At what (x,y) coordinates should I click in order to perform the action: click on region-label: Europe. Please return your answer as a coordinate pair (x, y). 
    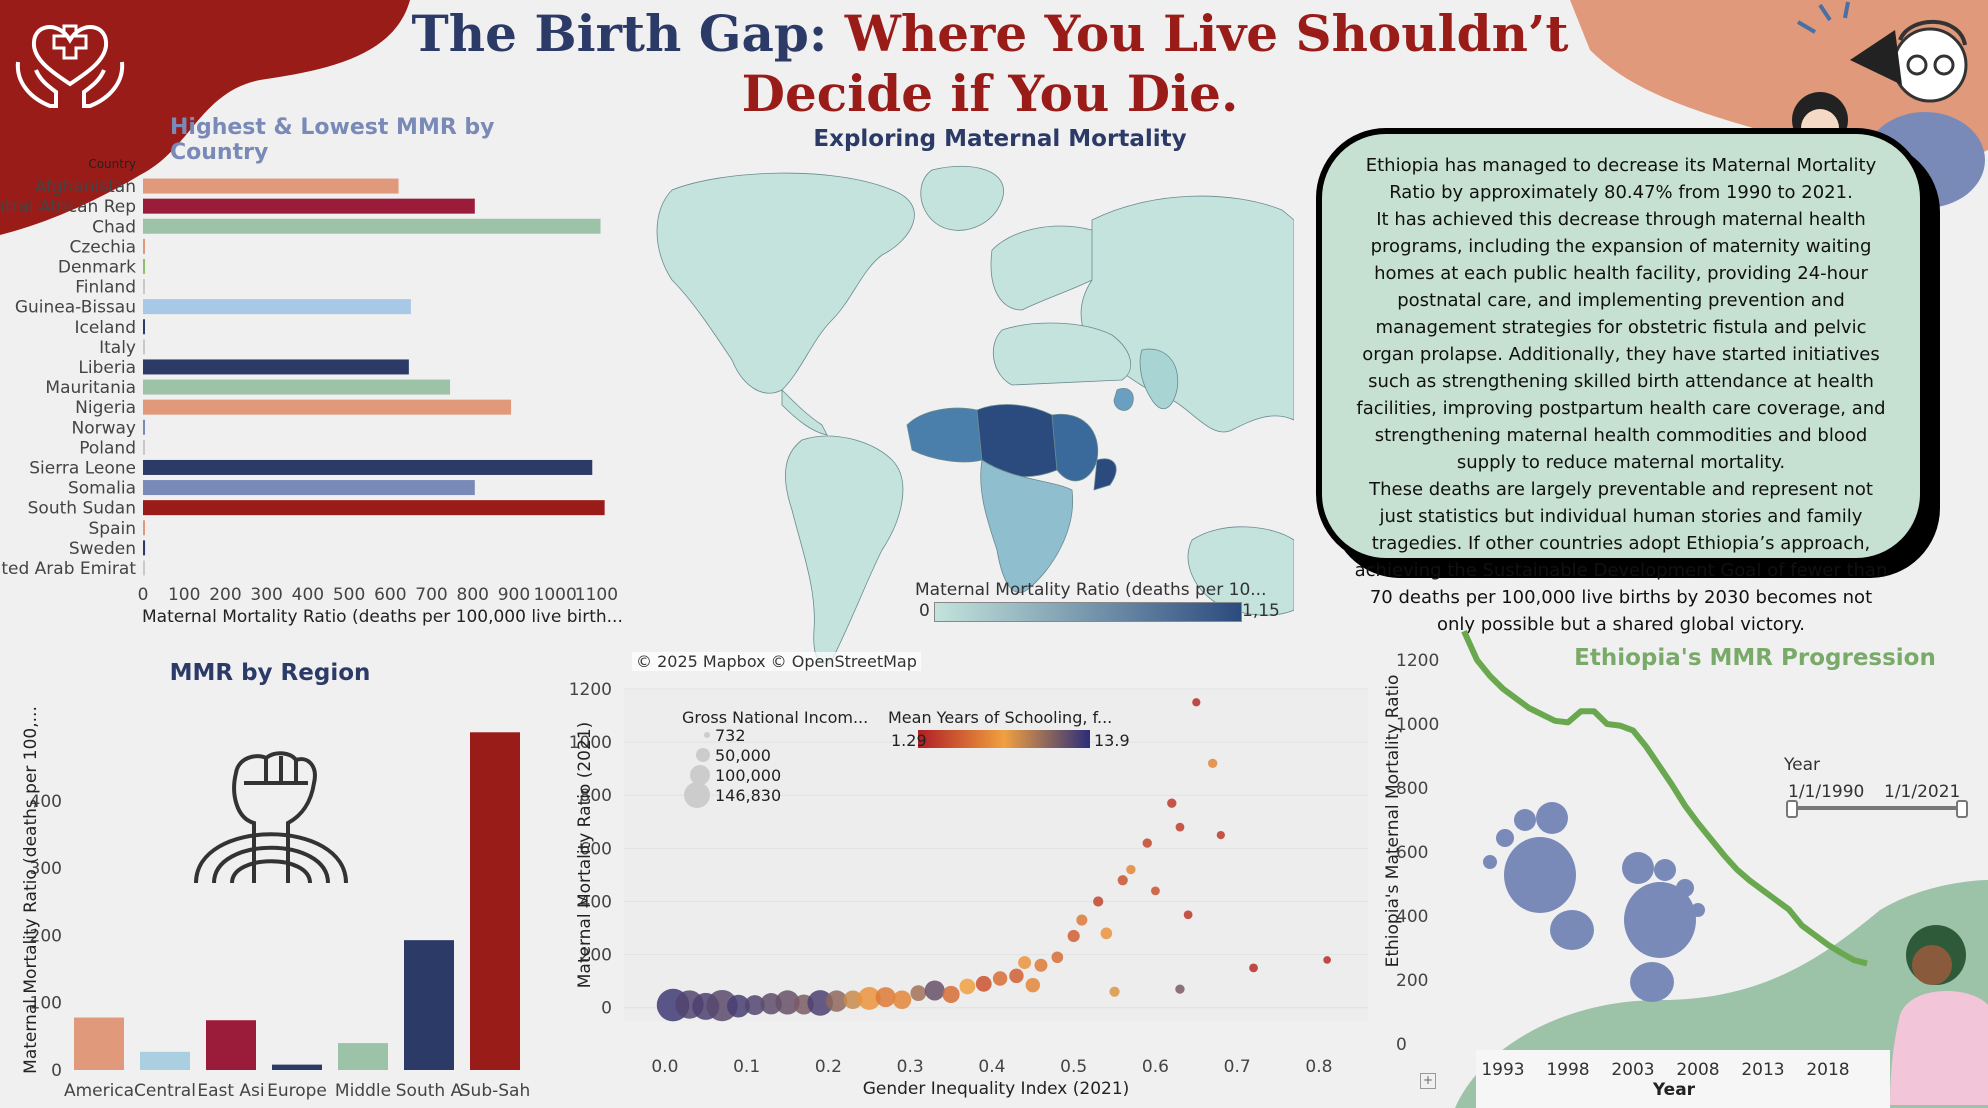
    Looking at the image, I should click on (297, 1091).